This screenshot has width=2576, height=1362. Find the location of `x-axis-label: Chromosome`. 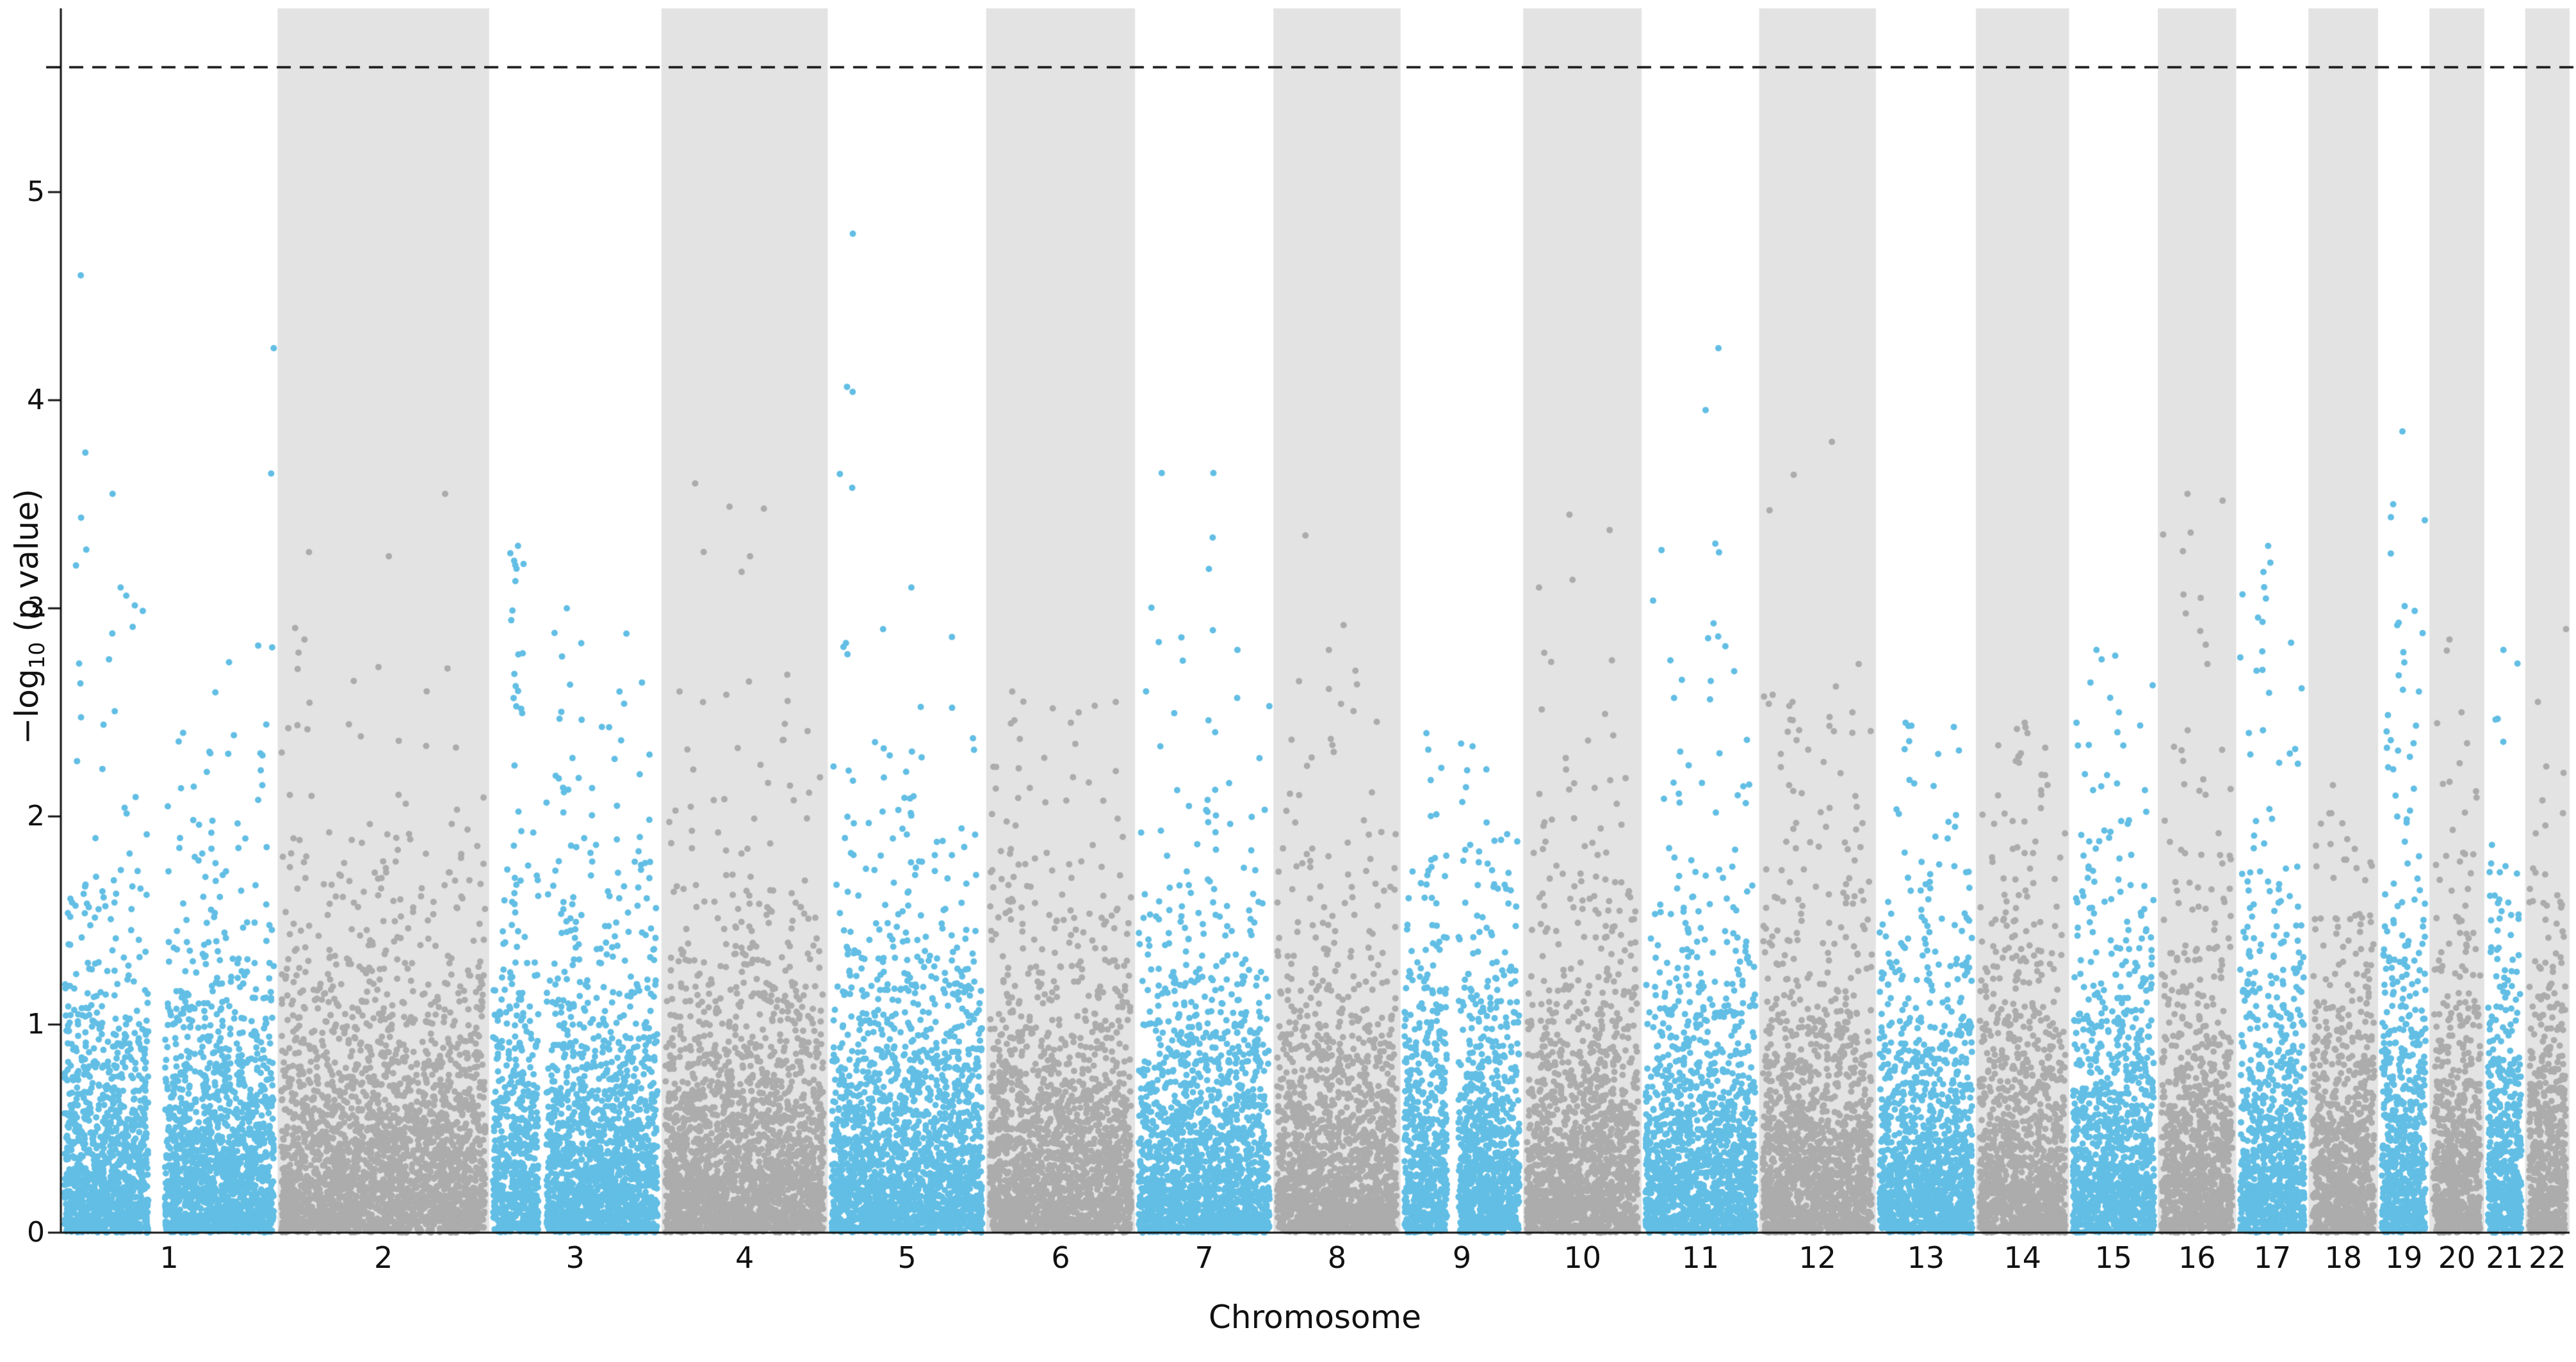

x-axis-label: Chromosome is located at coordinates (1315, 1317).